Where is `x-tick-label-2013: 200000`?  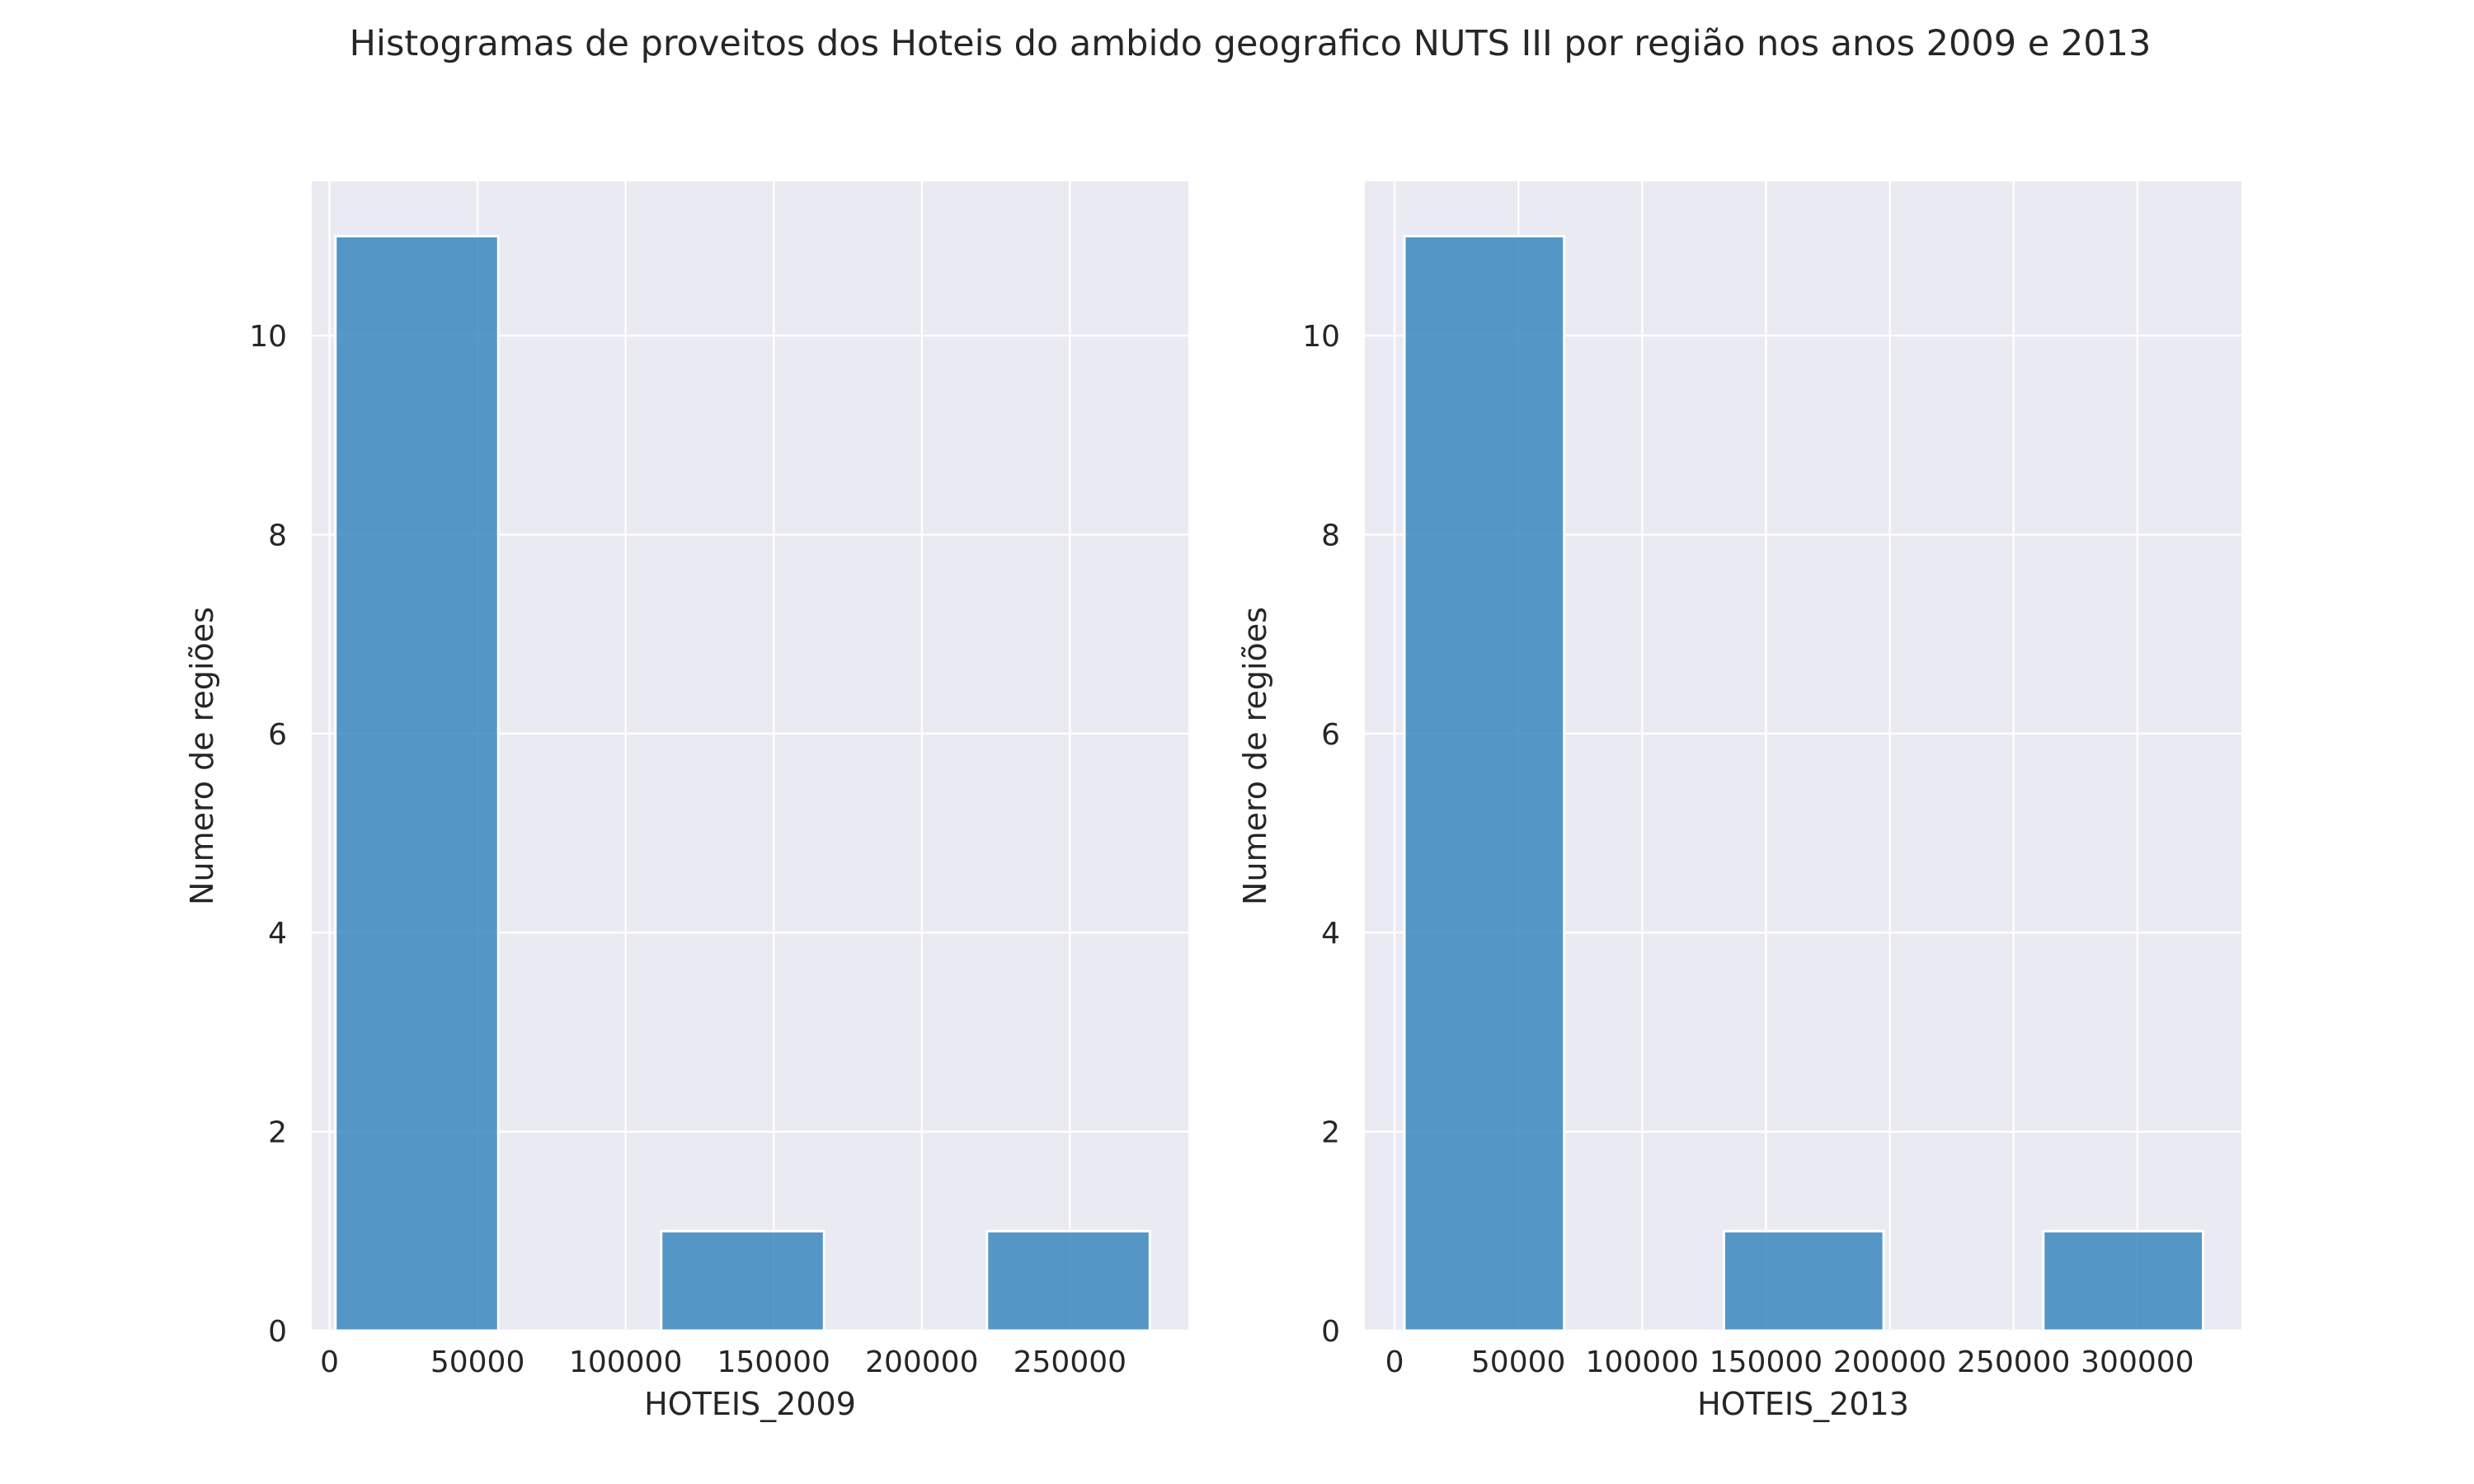
x-tick-label-2013: 200000 is located at coordinates (1889, 1362).